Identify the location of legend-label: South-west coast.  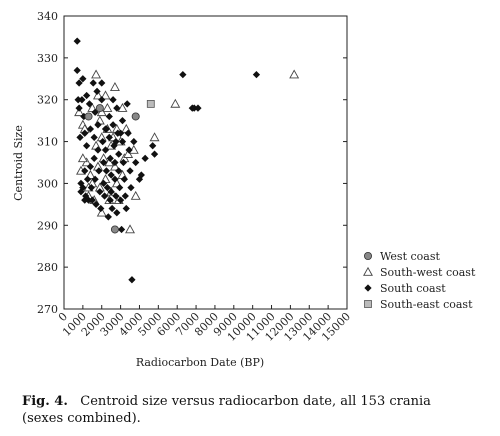
(428, 272).